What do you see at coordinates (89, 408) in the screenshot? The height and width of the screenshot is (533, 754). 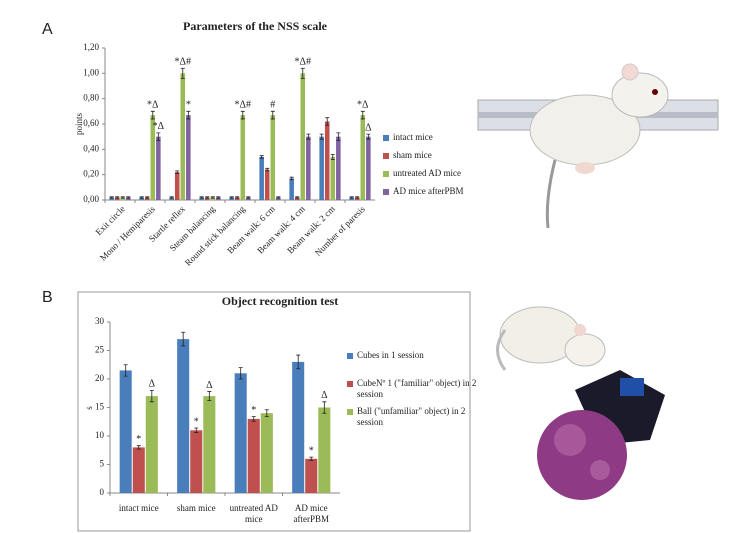 I see `y-axis-label: s` at bounding box center [89, 408].